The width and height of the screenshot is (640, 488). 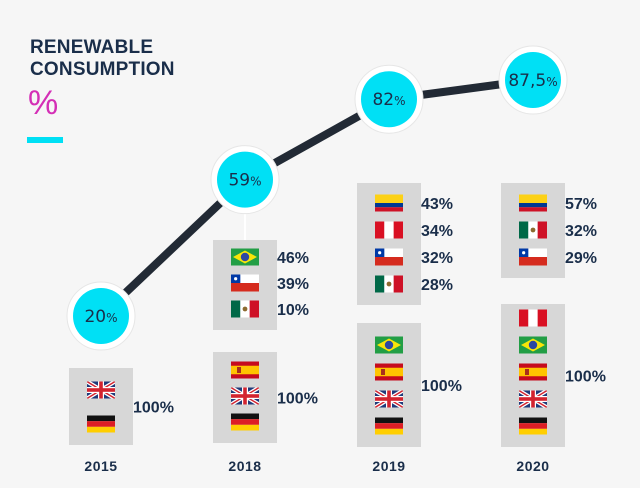 What do you see at coordinates (244, 466) in the screenshot?
I see `year-tick-label: 2018` at bounding box center [244, 466].